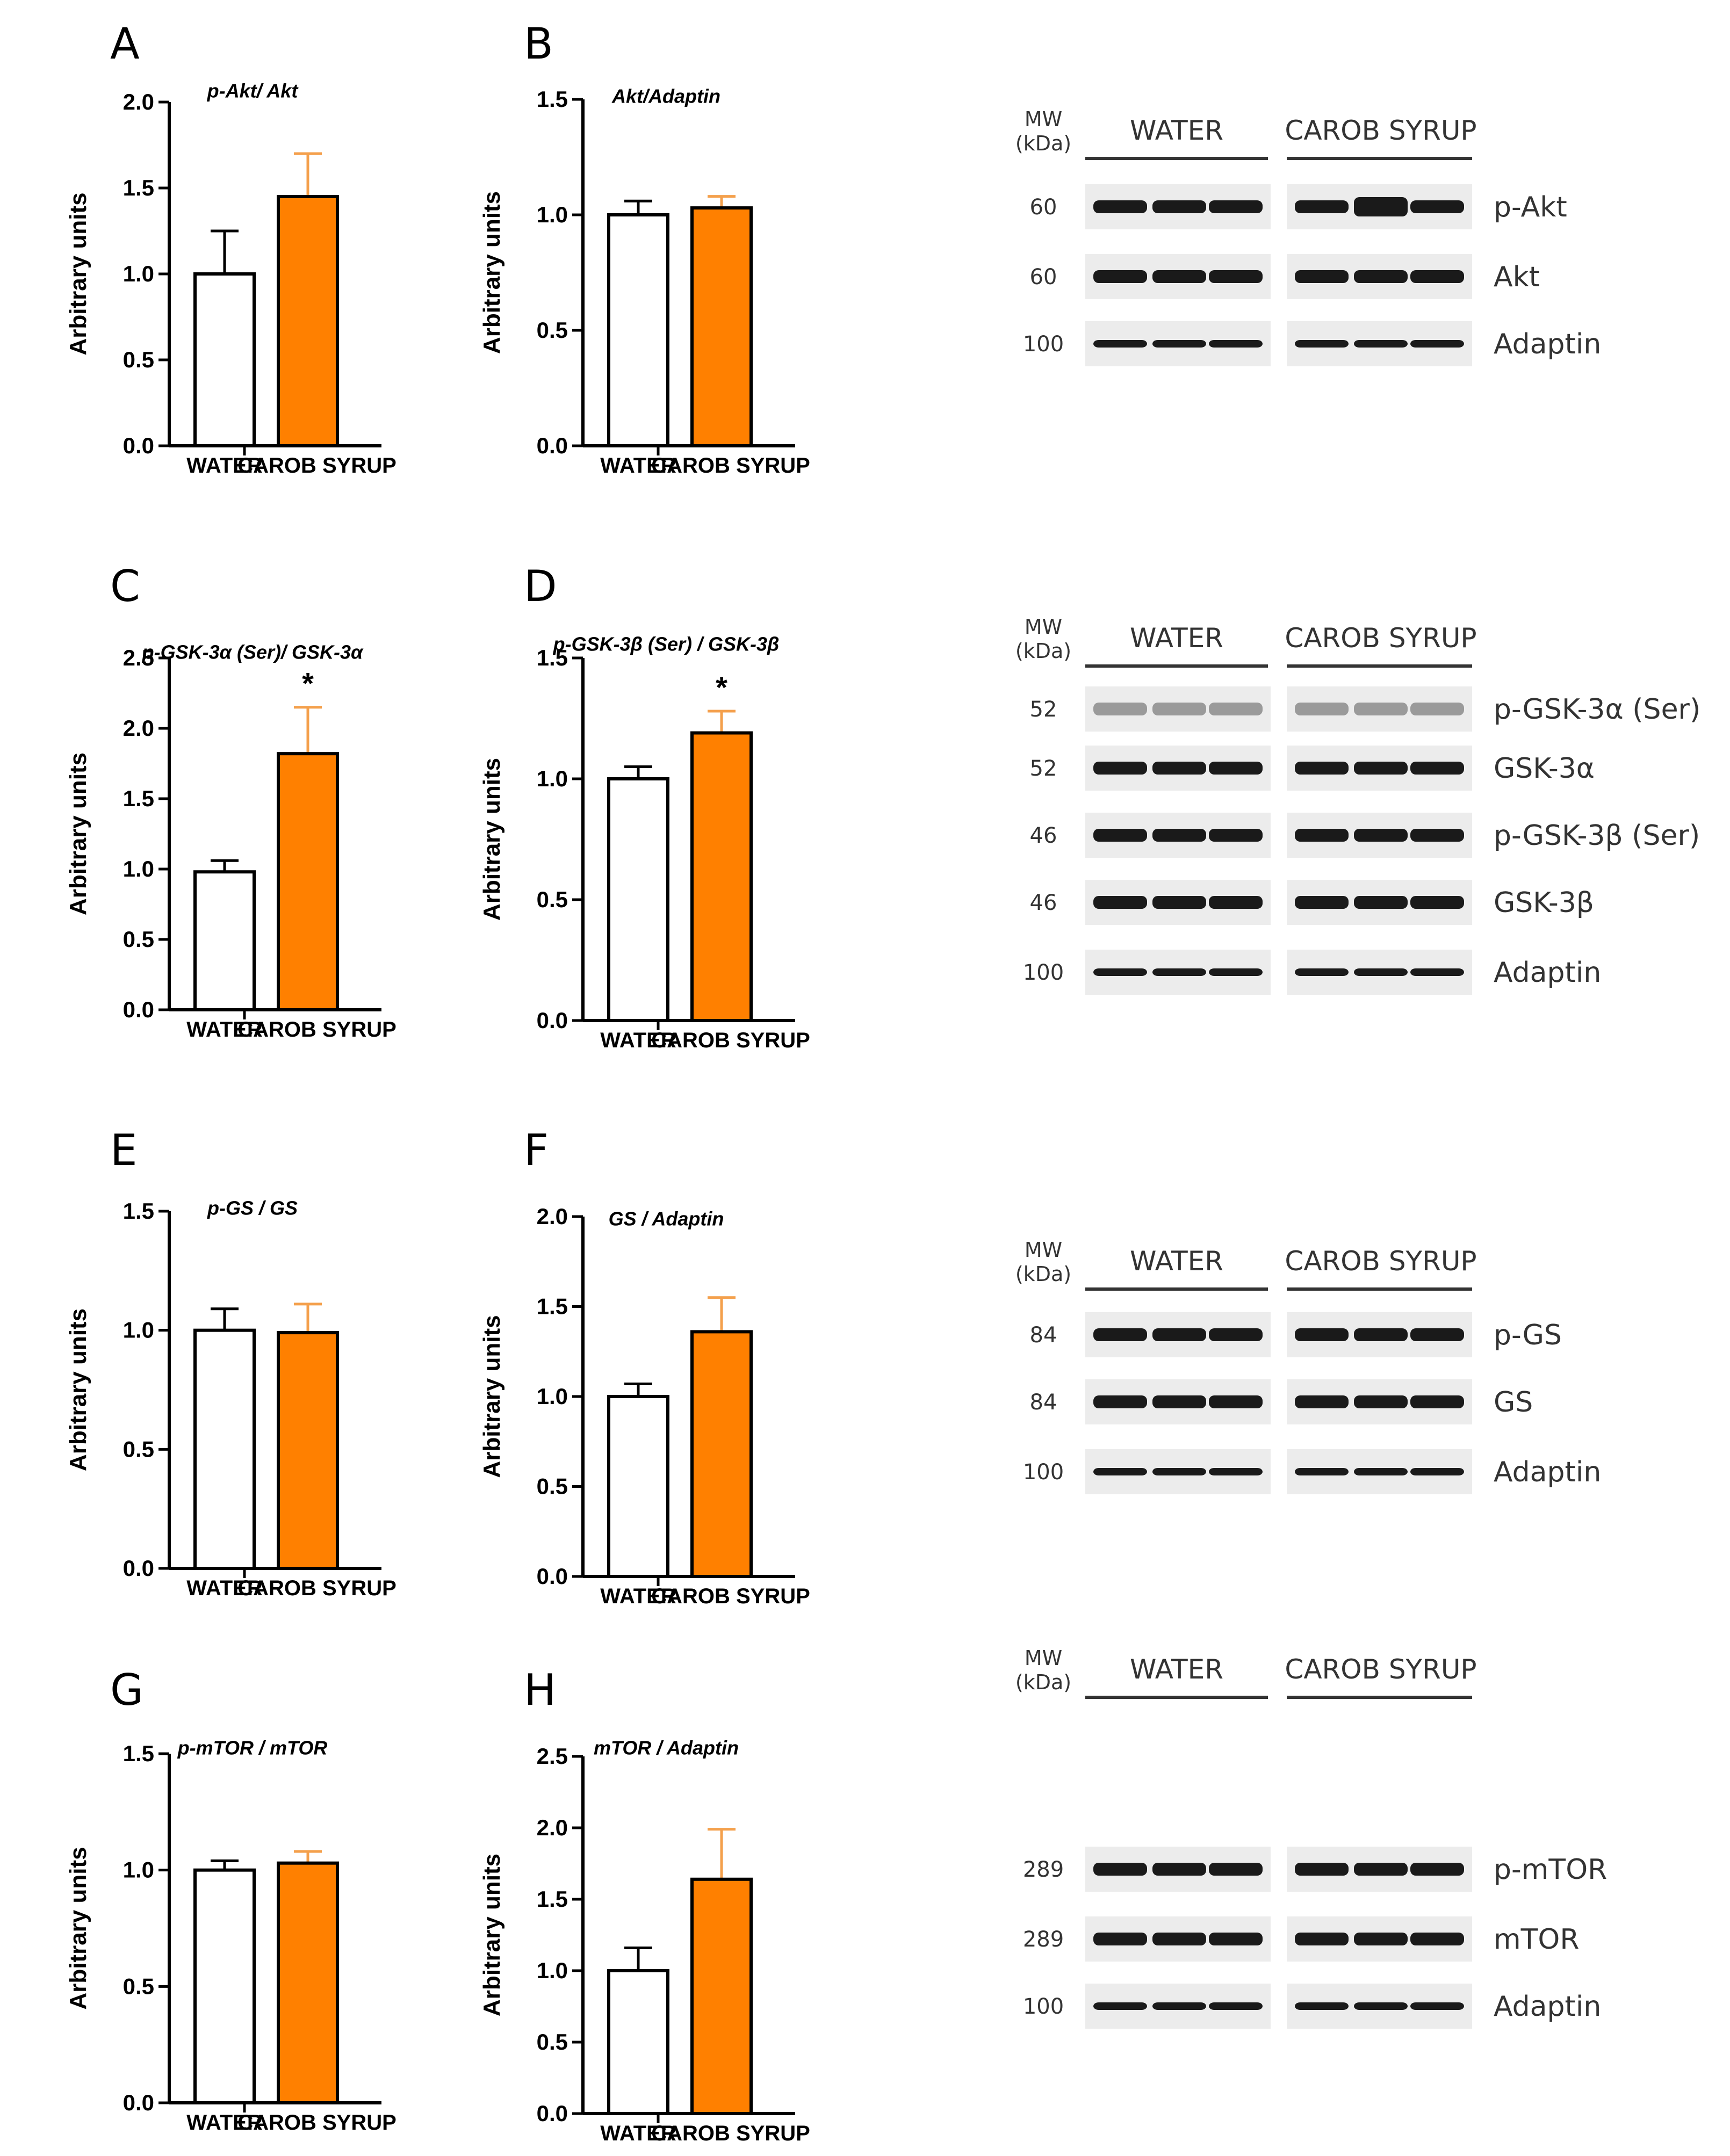 The image size is (1730, 2156). Describe the element at coordinates (1536, 1939) in the screenshot. I see `protein-label: mTOR` at that location.